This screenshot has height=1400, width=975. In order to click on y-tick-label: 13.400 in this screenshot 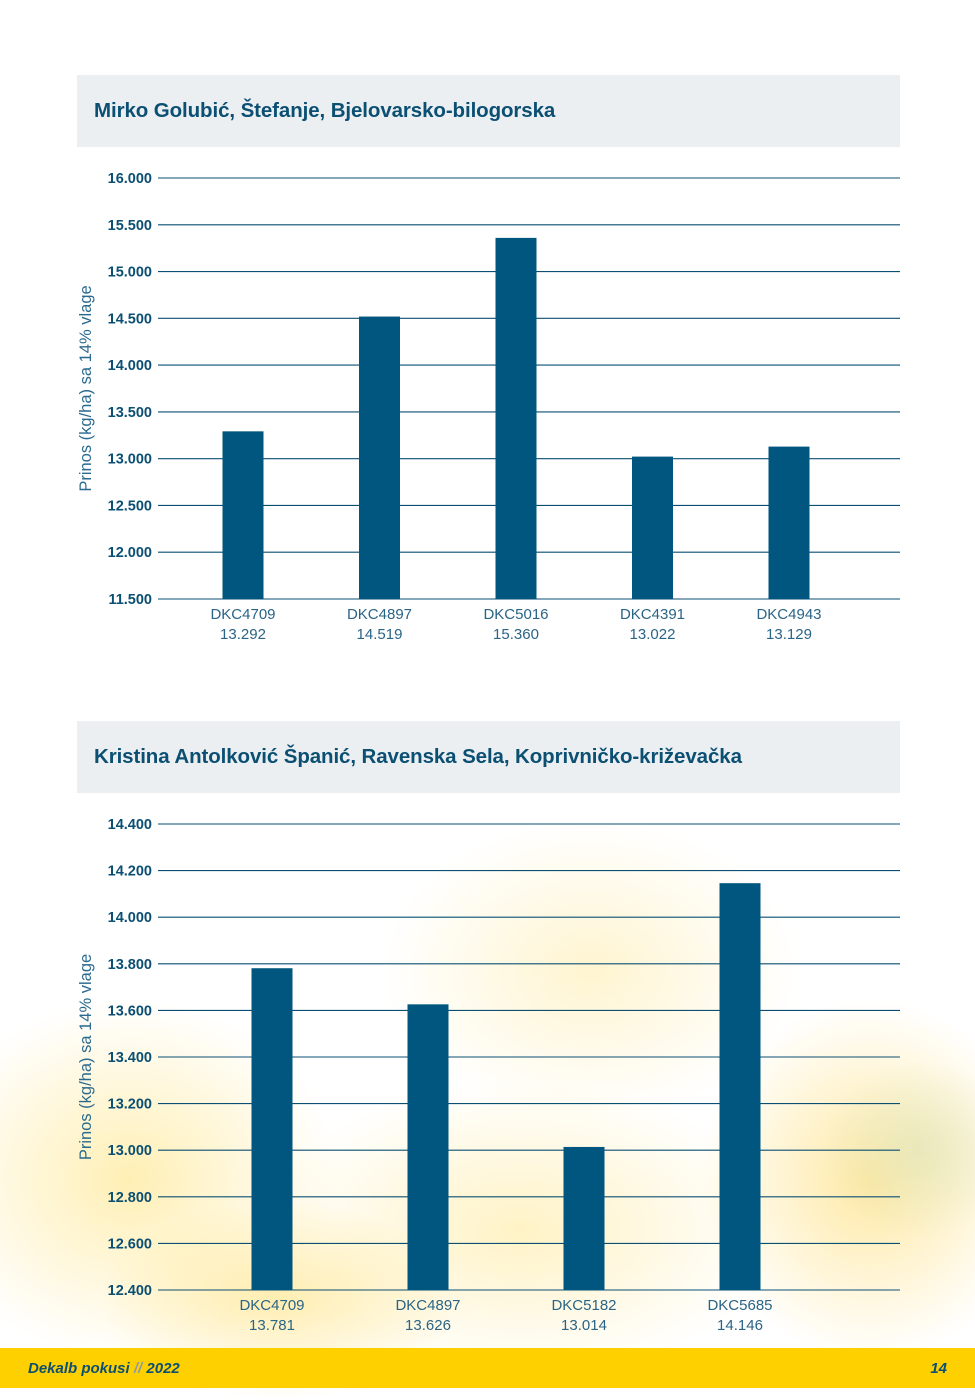, I will do `click(130, 1058)`.